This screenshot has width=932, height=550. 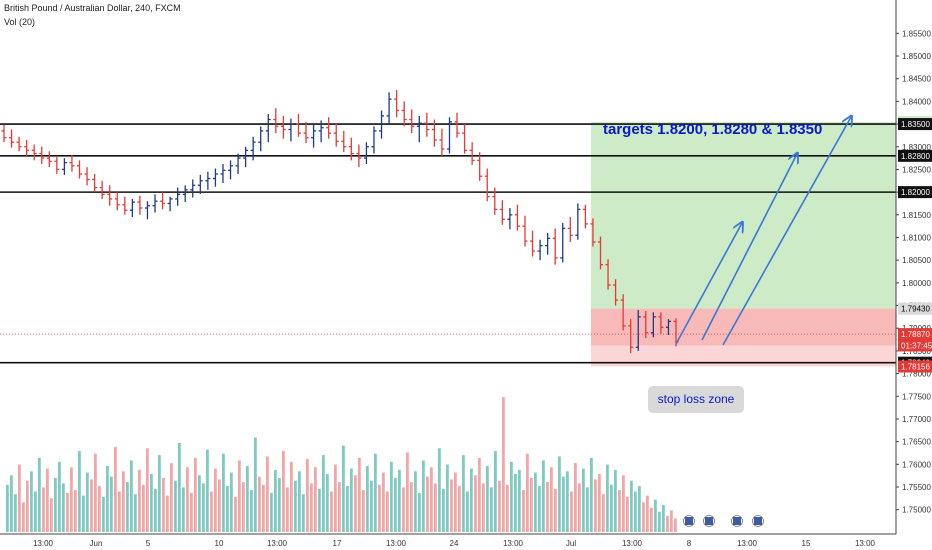 I want to click on price-label: 1.82800, so click(x=915, y=156).